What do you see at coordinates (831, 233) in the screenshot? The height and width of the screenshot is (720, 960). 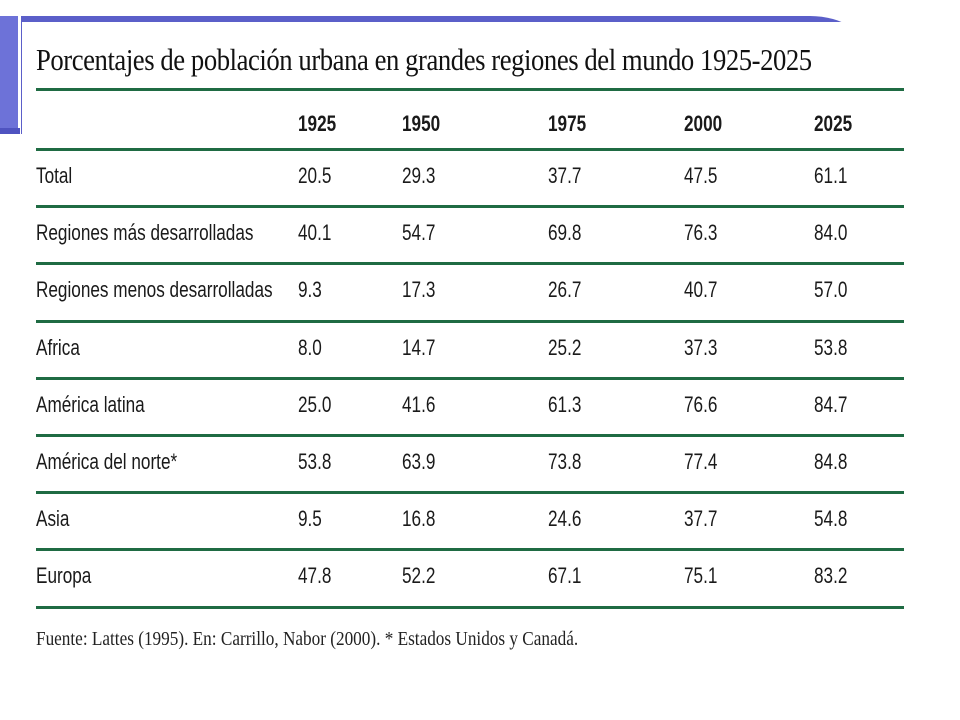 I see `table-cell: 84.0` at bounding box center [831, 233].